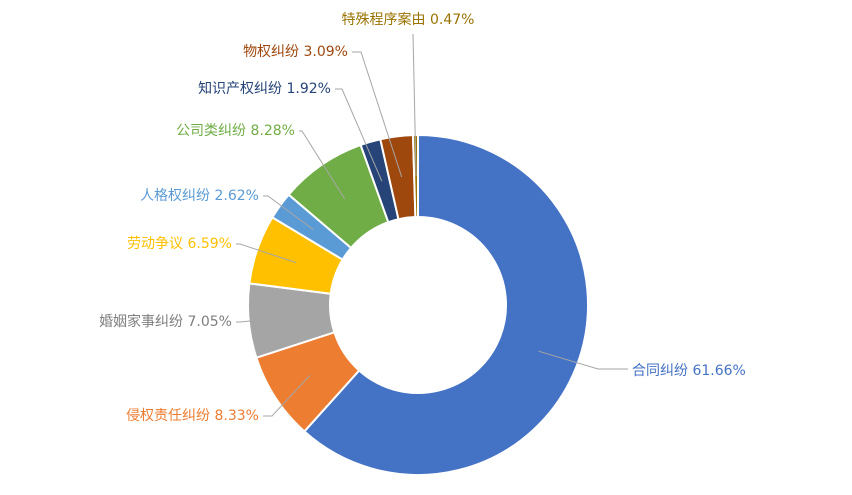 Image resolution: width=852 pixels, height=495 pixels. Describe the element at coordinates (199, 196) in the screenshot. I see `data-label-5: 人格权纠纷 2.62%` at that location.